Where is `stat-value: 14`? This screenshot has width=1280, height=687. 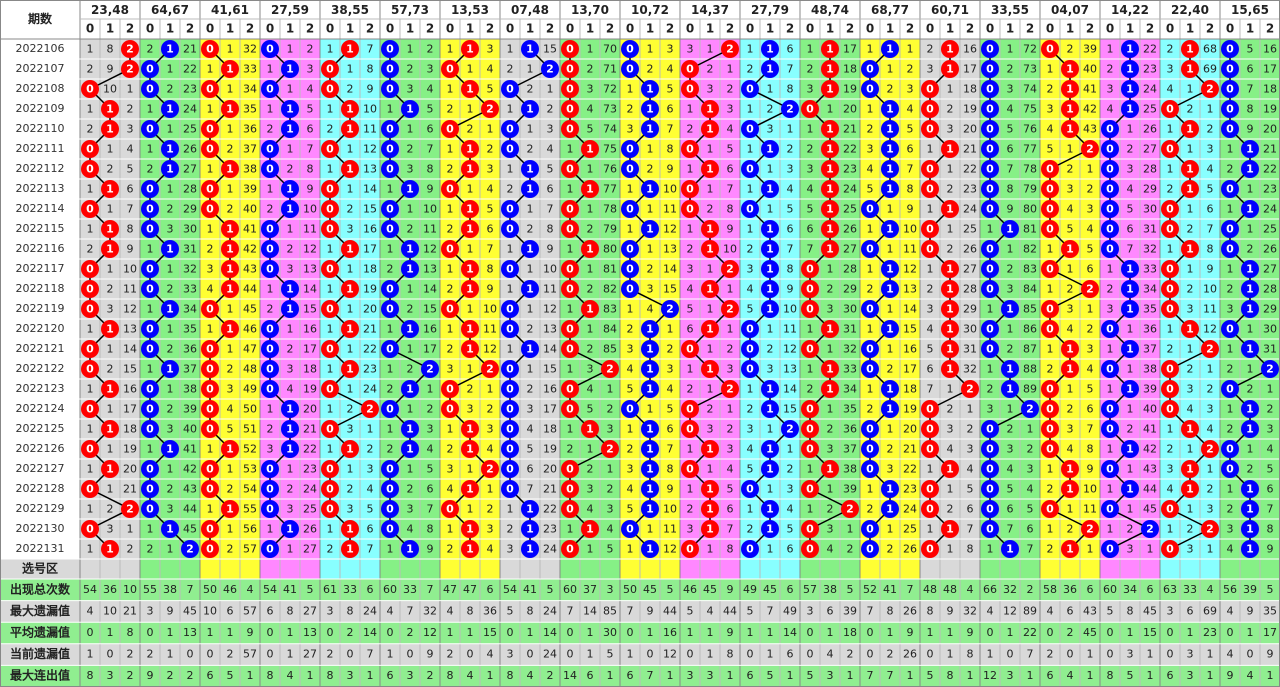 stat-value: 14 is located at coordinates (590, 610).